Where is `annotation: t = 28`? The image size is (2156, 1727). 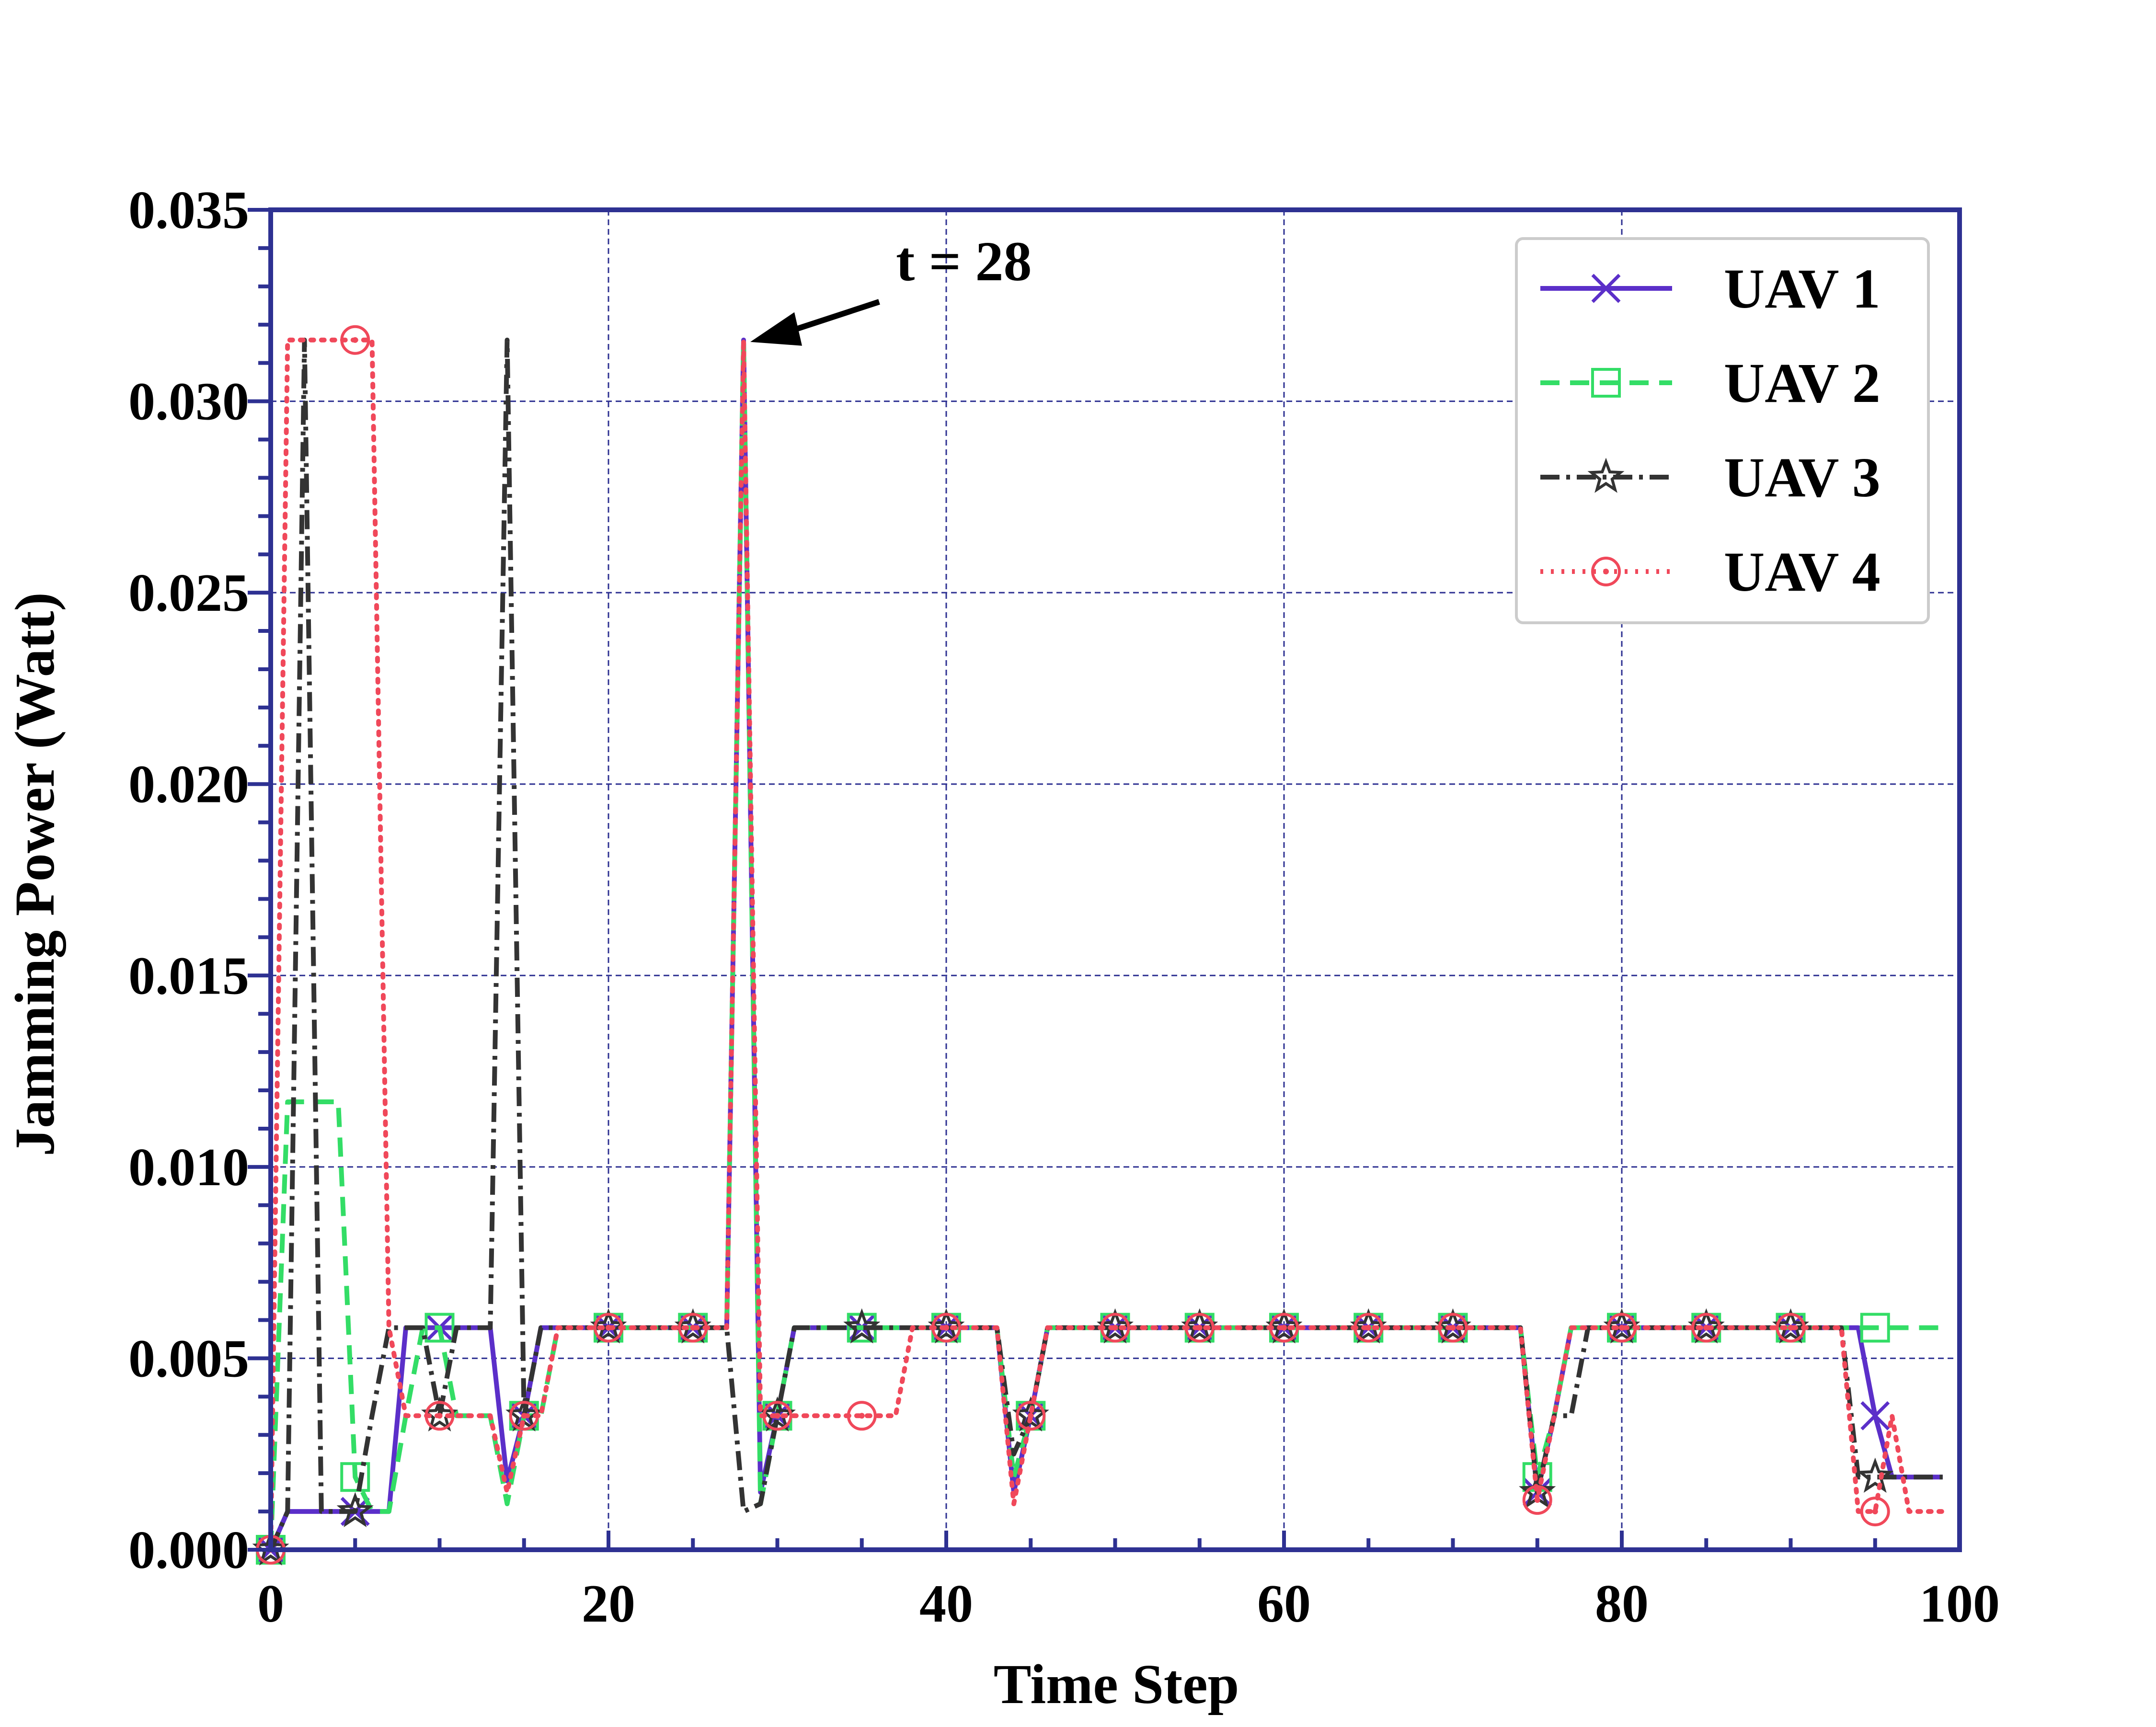
annotation: t = 28 is located at coordinates (891, 288).